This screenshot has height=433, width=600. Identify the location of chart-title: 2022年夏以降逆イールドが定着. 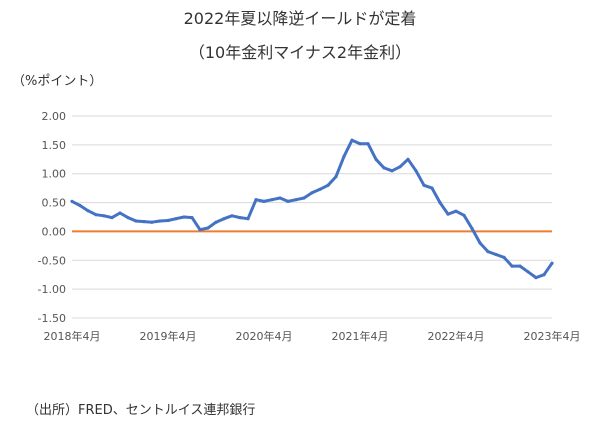
(300, 18).